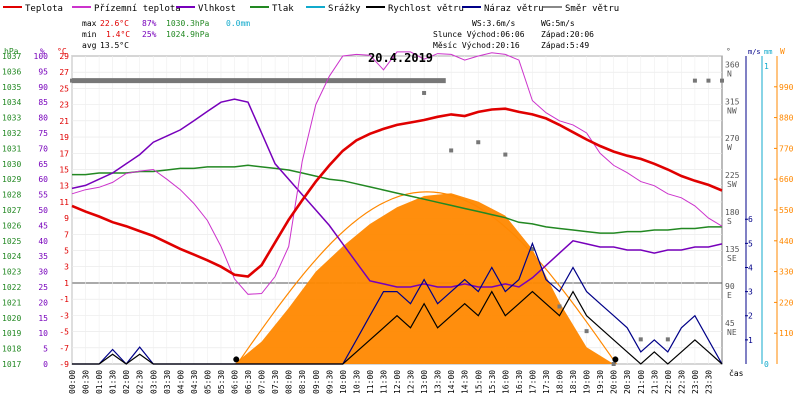 The image size is (800, 404). What do you see at coordinates (66, 267) in the screenshot?
I see `tick-label-temp: 3` at bounding box center [66, 267].